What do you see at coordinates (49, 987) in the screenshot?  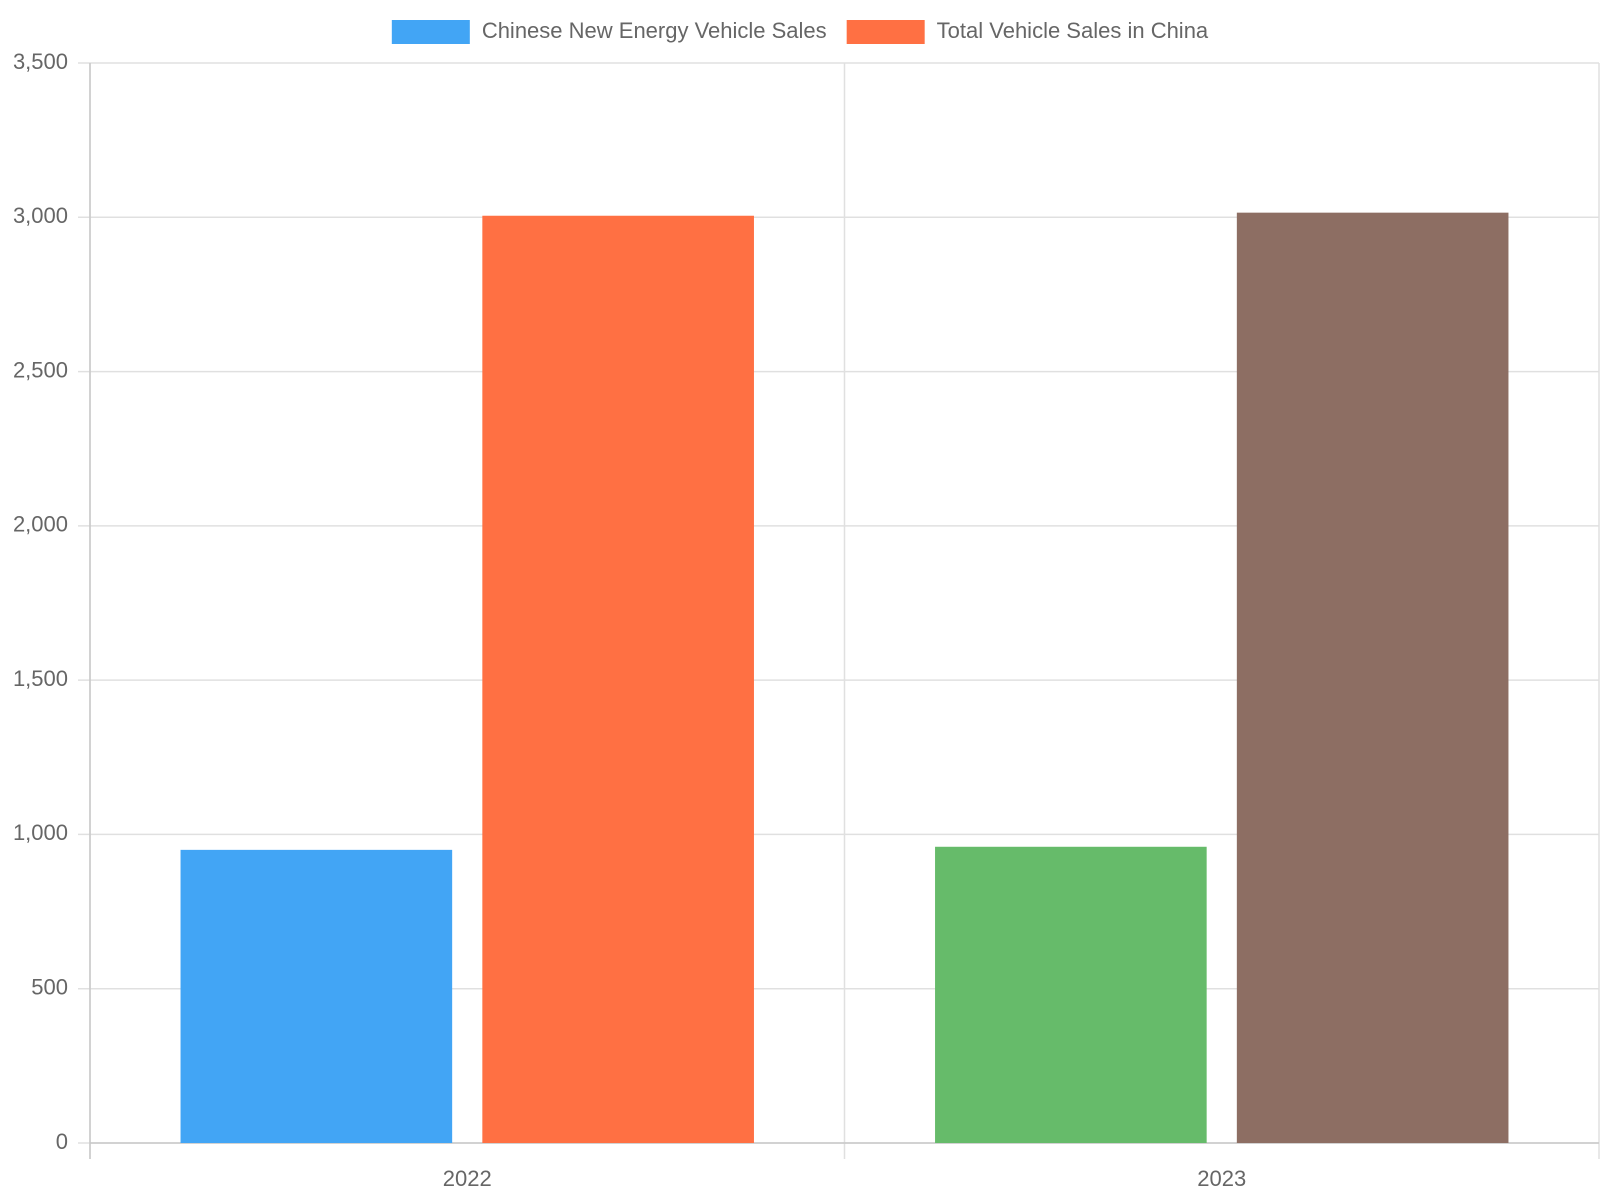 I see `y-tick-label: 500` at bounding box center [49, 987].